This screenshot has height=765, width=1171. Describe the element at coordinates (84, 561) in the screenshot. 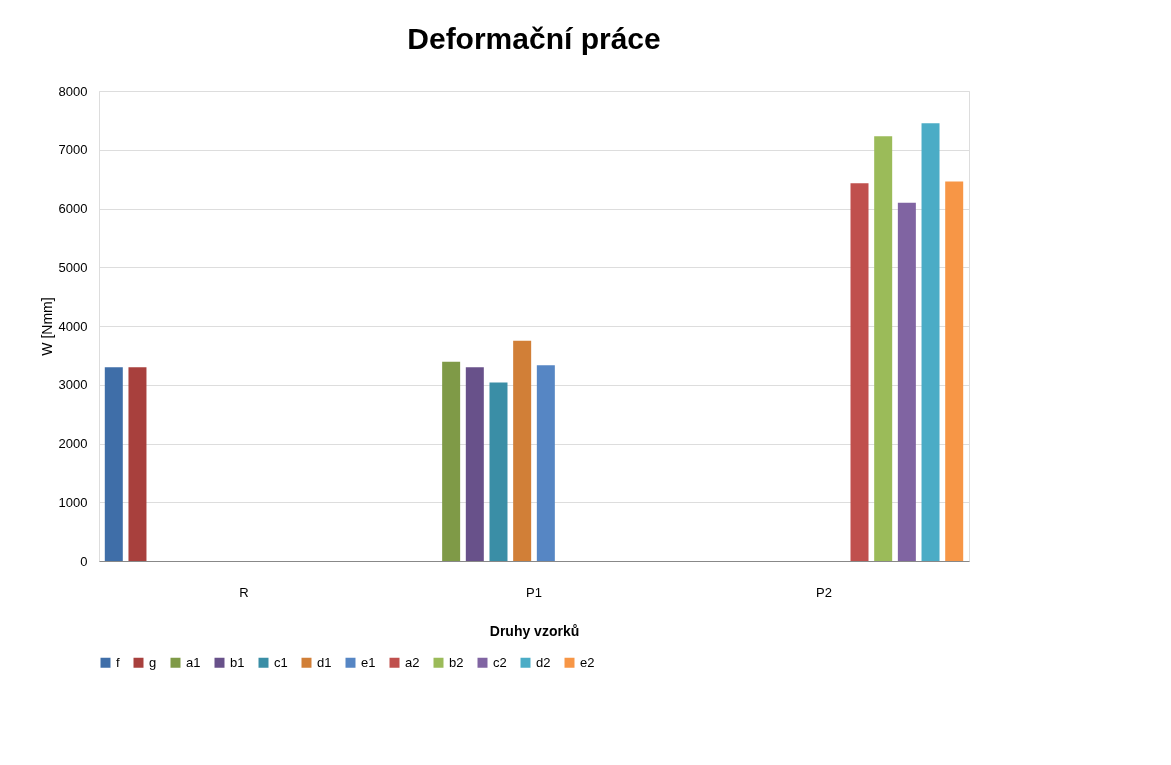

I see `y-tick-label: 0` at that location.